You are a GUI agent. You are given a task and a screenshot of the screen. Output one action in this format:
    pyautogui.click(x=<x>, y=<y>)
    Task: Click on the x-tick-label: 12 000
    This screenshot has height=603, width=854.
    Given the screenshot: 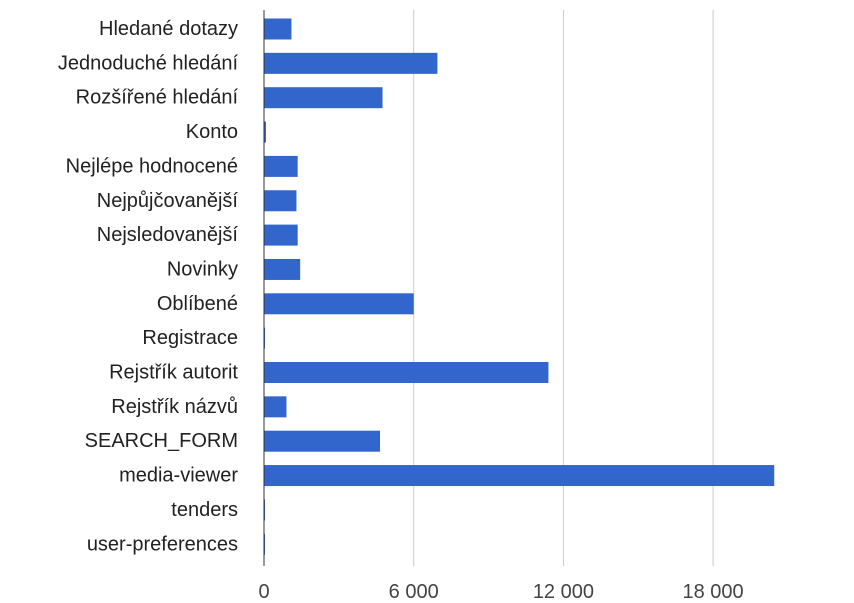 What is the action you would take?
    pyautogui.click(x=563, y=592)
    